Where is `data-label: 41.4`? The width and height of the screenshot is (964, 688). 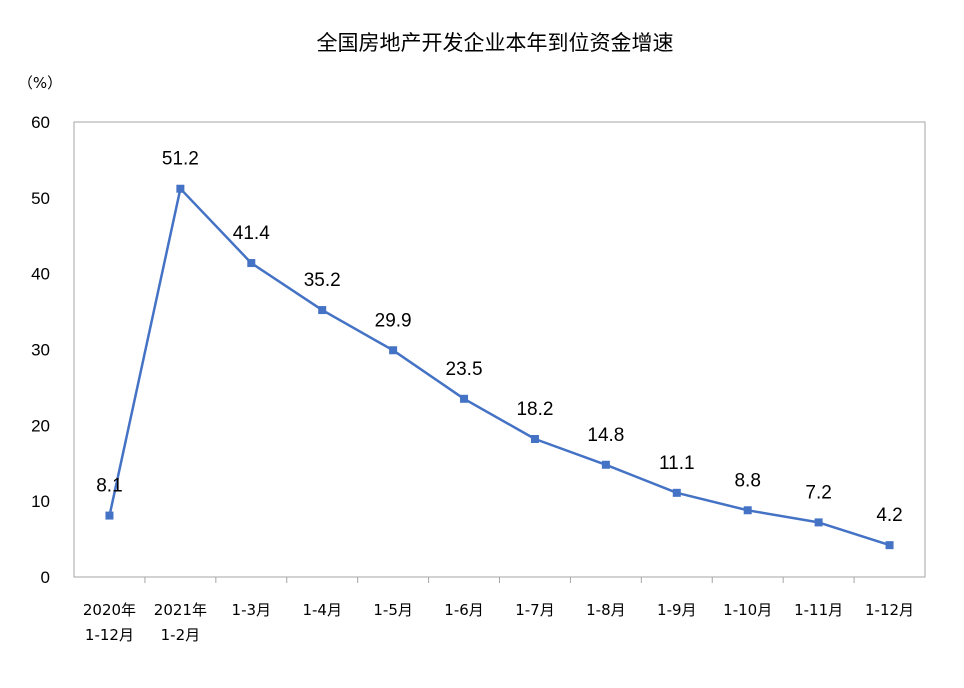 data-label: 41.4 is located at coordinates (251, 233).